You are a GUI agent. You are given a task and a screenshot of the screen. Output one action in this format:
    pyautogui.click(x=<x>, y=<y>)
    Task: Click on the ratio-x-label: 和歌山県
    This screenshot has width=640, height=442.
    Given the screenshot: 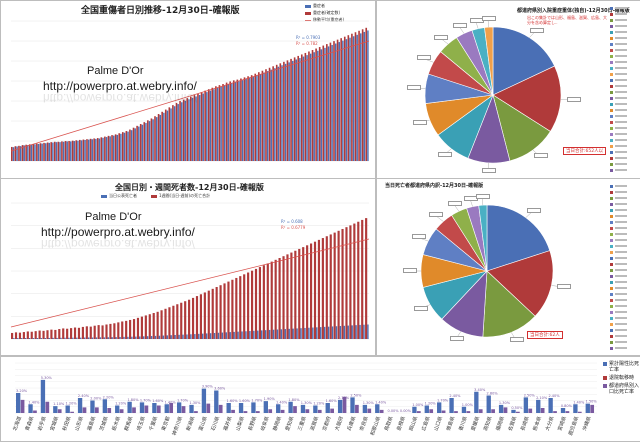 What is the action you would take?
    pyautogui.click(x=375, y=425)
    